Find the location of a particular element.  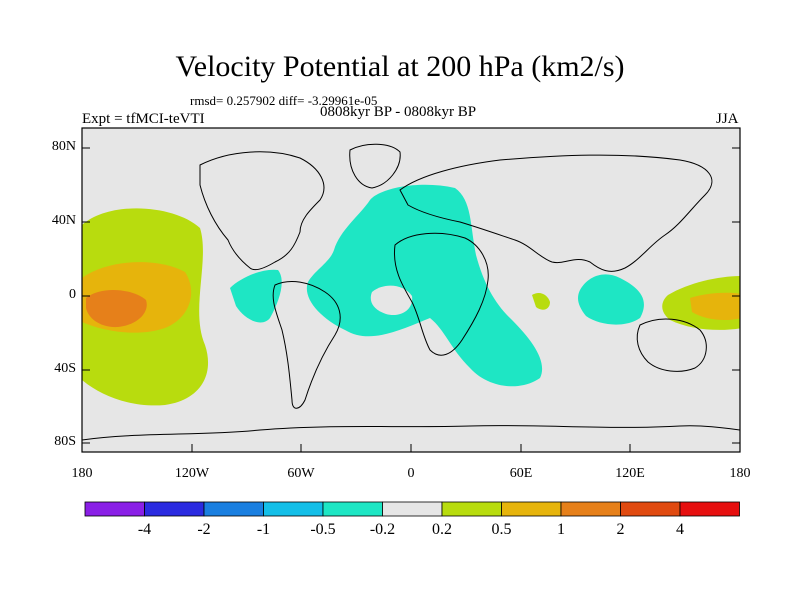

negative-region-central-america is located at coordinates (256, 296).